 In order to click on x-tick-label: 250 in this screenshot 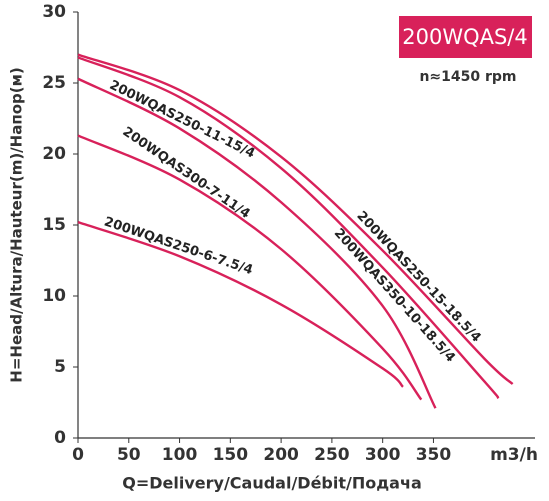, I will do `click(332, 455)`.